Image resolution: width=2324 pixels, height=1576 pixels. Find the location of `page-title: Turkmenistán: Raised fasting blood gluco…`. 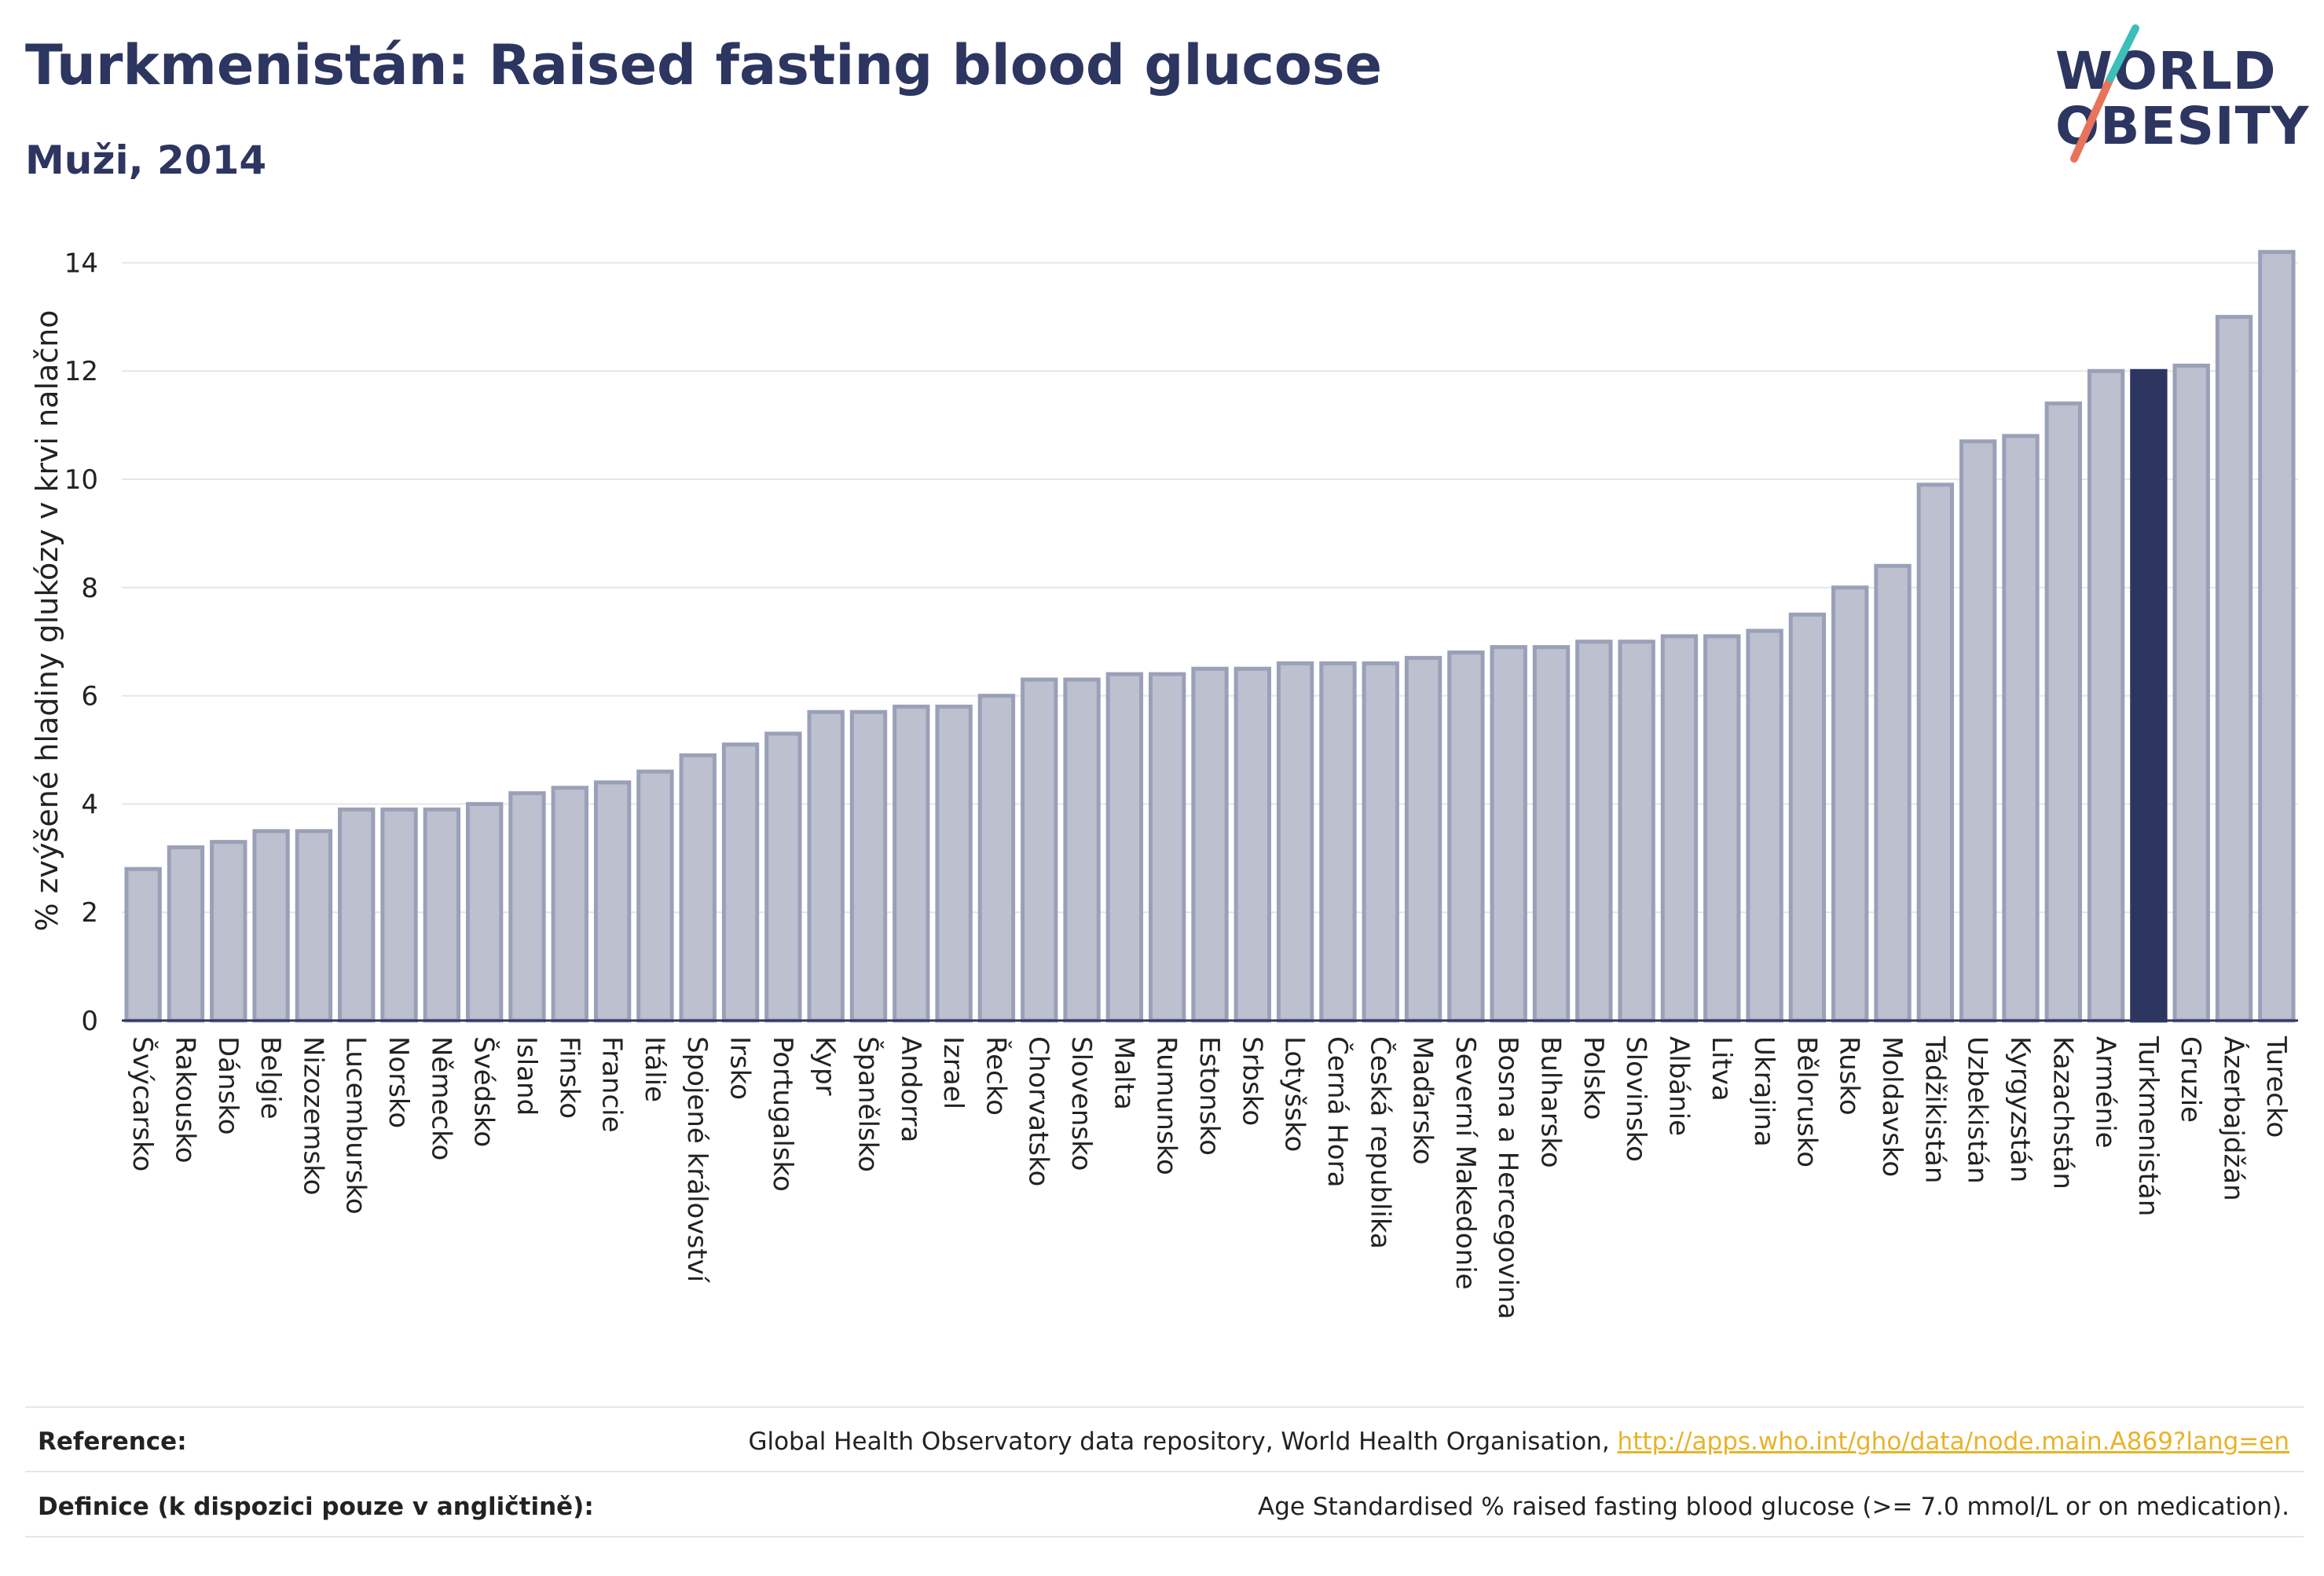

page-title: Turkmenistán: Raised fasting blood gluco… is located at coordinates (704, 65).